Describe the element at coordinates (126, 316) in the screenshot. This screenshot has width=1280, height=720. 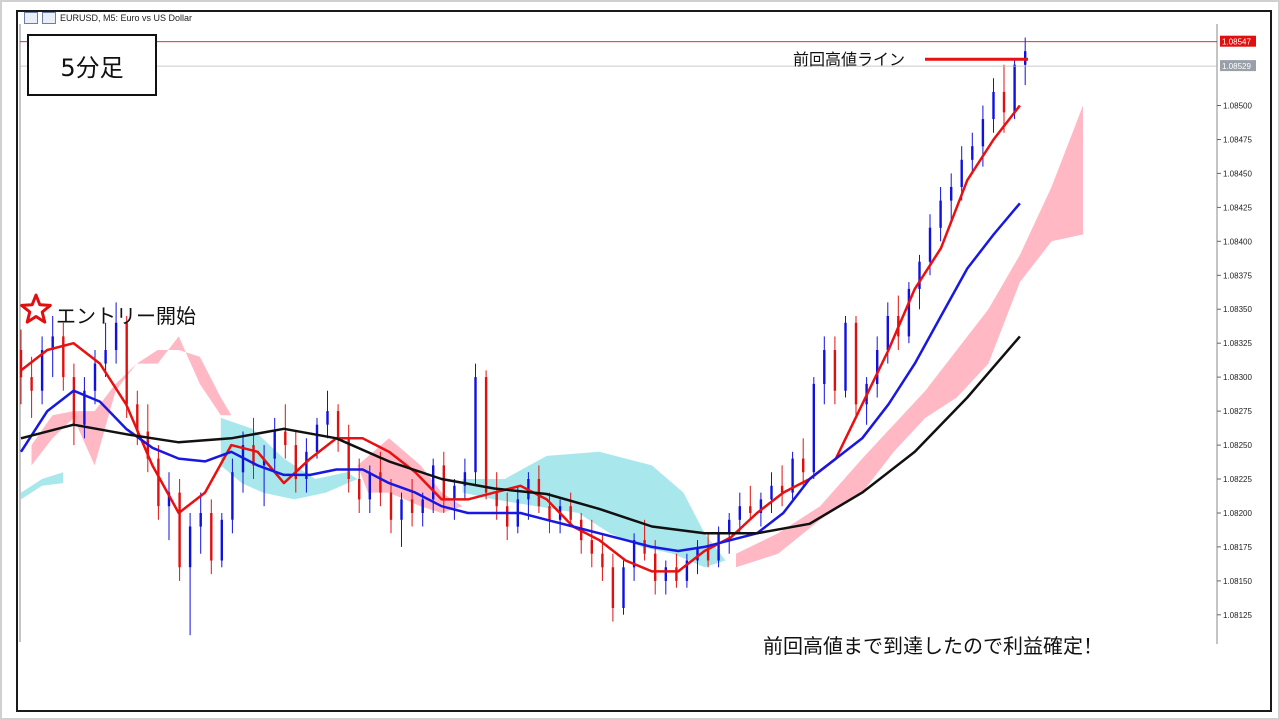
I see `entry-annotation: エントリー開始` at that location.